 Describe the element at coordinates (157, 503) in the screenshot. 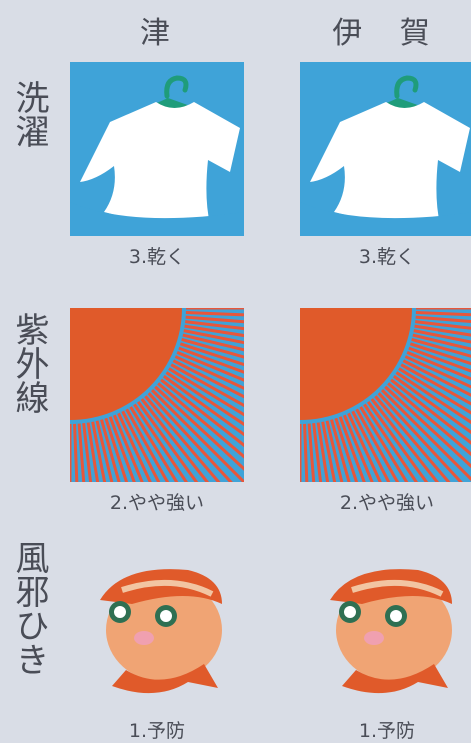

I see `uv-value-tsu: 2.やや強い` at that location.